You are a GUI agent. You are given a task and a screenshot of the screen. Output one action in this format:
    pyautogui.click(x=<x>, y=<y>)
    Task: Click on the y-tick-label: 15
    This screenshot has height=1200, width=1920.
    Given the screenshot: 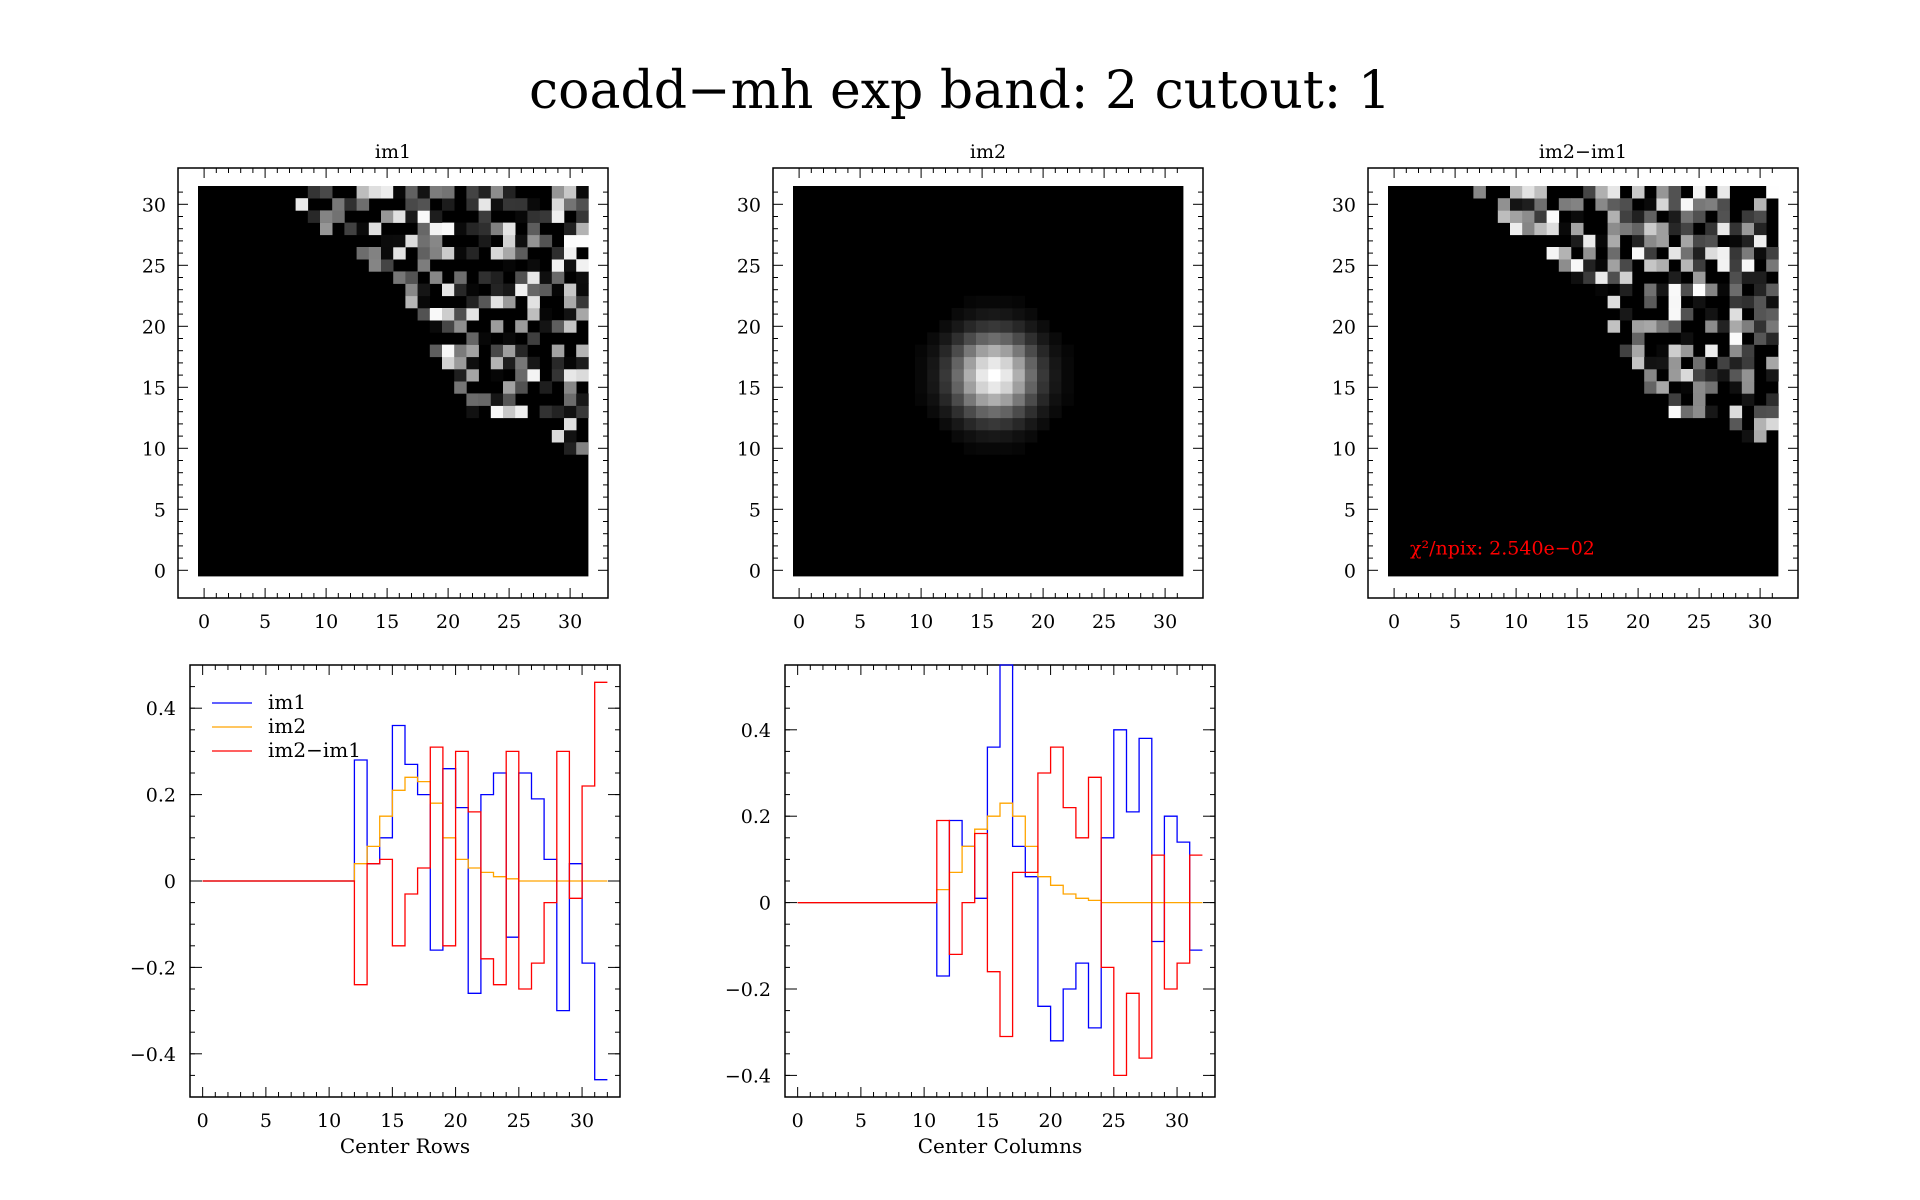 What is the action you would take?
    pyautogui.click(x=1344, y=388)
    